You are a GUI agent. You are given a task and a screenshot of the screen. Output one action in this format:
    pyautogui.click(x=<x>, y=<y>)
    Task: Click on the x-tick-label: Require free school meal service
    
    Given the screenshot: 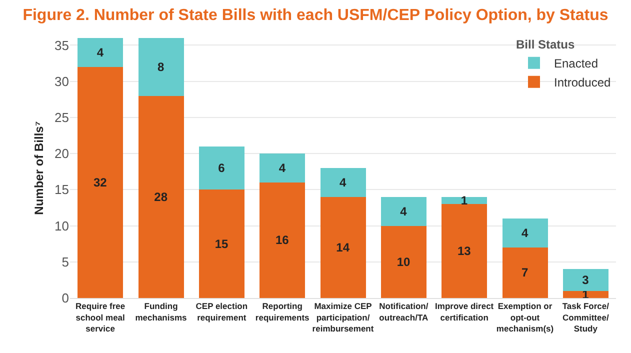 What is the action you would take?
    pyautogui.click(x=101, y=317)
    